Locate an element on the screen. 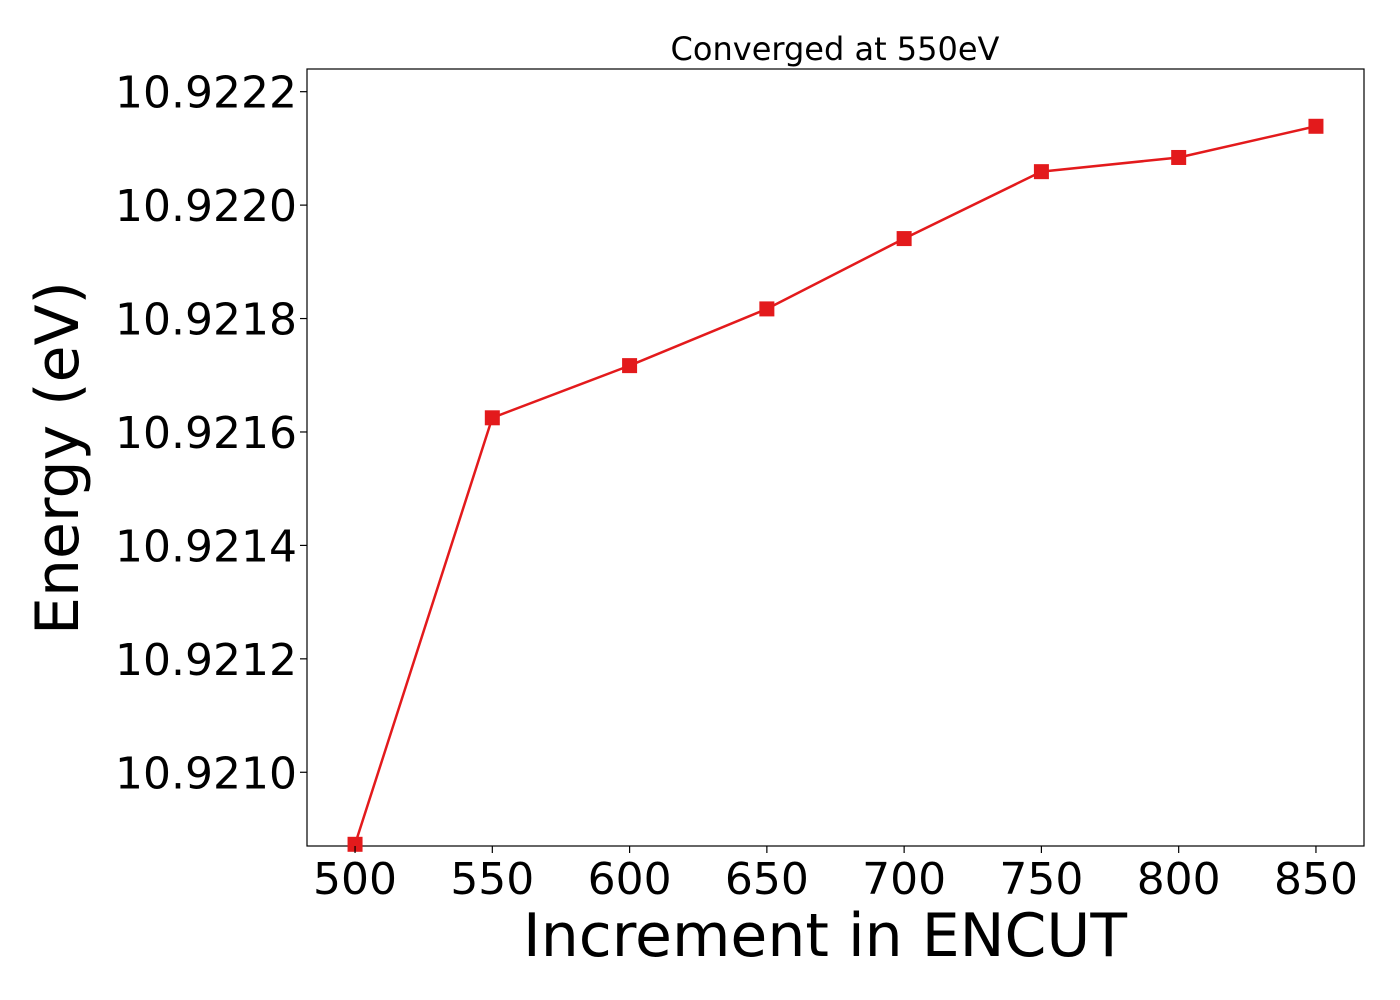 This screenshot has height=1000, width=1400. y-axis-title: Energy (eV) is located at coordinates (58, 458).